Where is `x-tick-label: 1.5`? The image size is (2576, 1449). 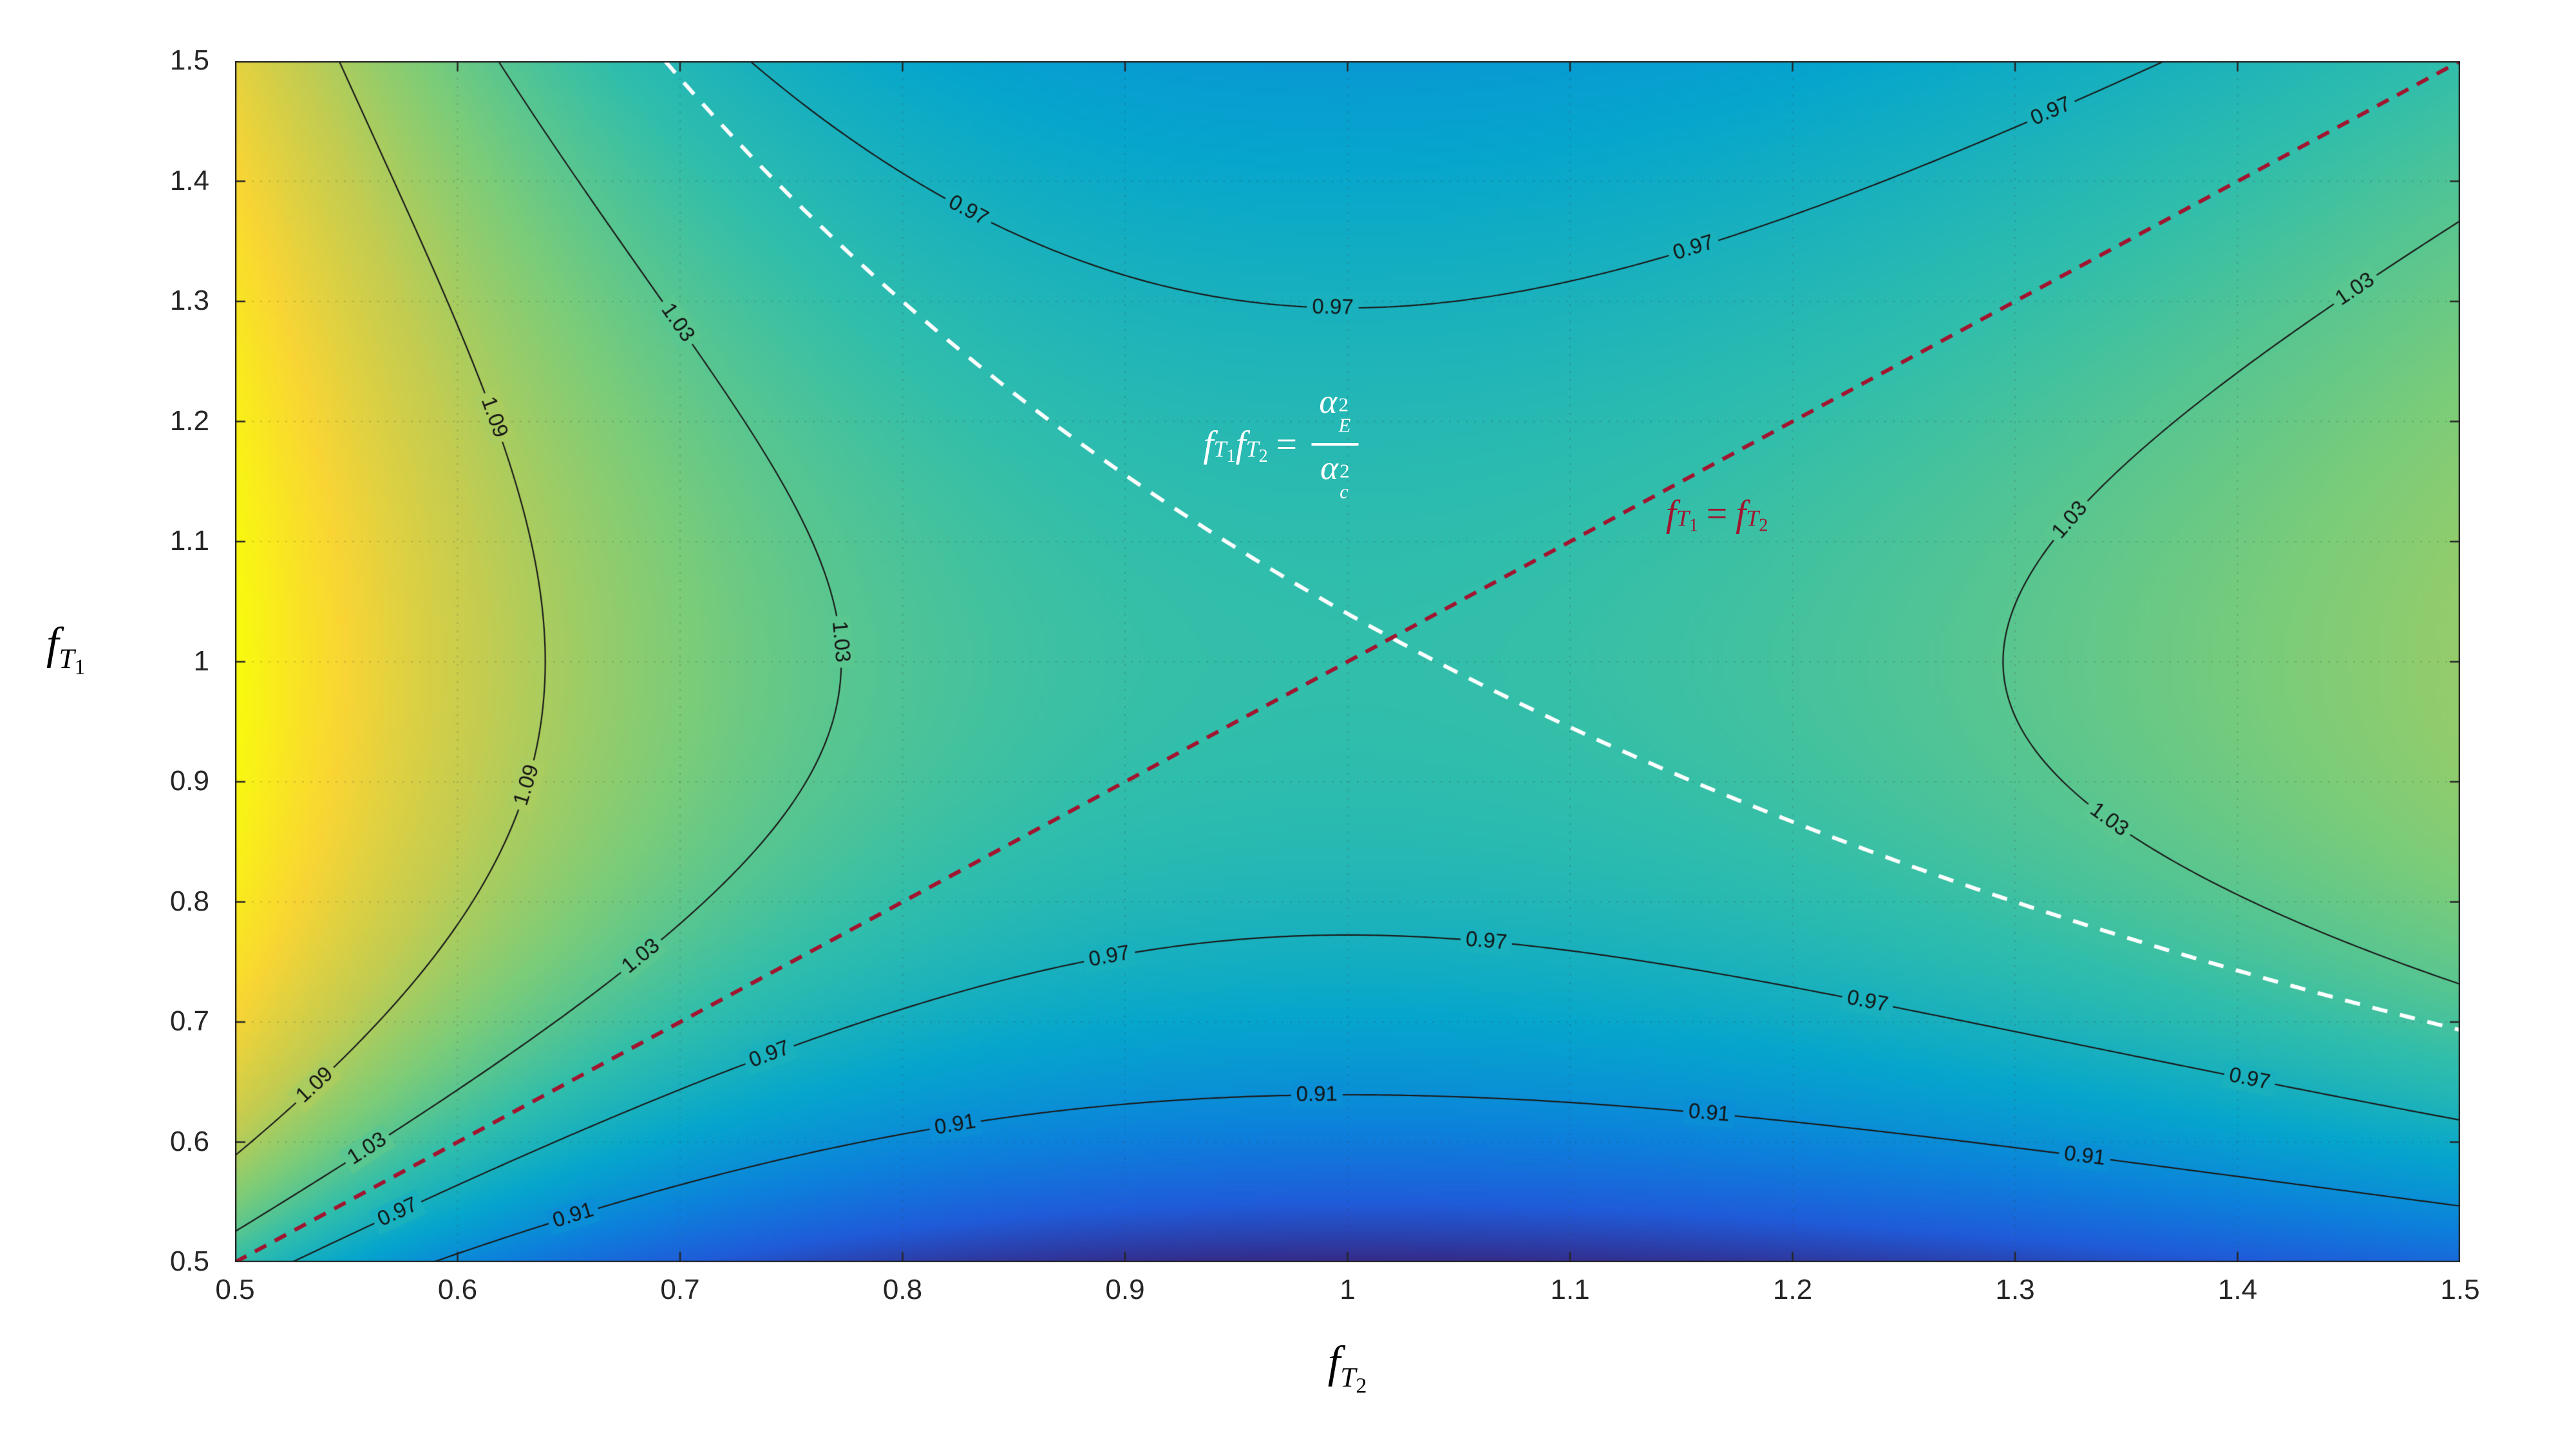 x-tick-label: 1.5 is located at coordinates (2460, 1289).